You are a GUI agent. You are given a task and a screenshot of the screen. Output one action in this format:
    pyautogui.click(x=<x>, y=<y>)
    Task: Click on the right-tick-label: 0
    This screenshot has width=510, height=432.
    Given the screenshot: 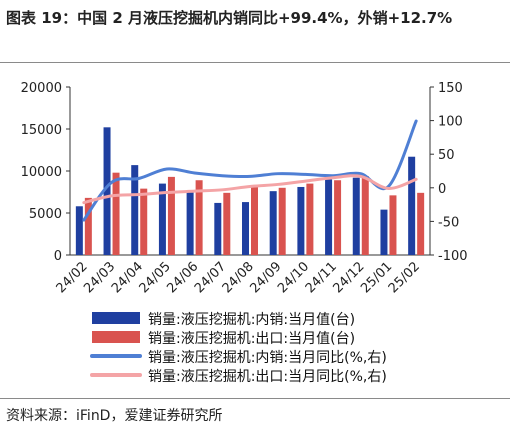 What is the action you would take?
    pyautogui.click(x=442, y=189)
    